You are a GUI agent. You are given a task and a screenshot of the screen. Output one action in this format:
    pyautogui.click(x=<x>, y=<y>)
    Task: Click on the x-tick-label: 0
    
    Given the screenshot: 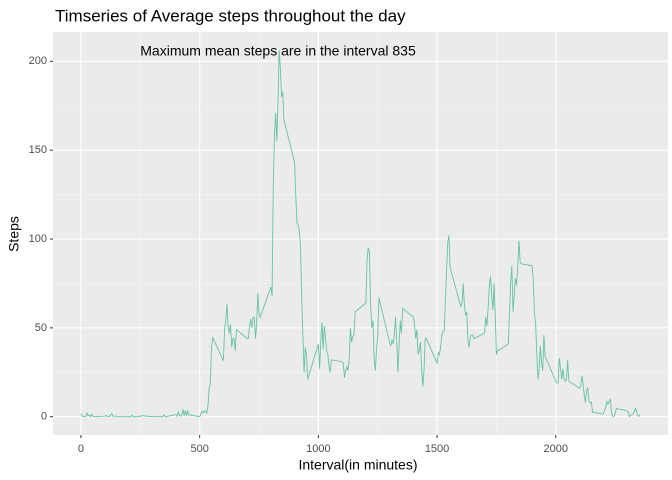 What is the action you would take?
    pyautogui.click(x=81, y=449)
    